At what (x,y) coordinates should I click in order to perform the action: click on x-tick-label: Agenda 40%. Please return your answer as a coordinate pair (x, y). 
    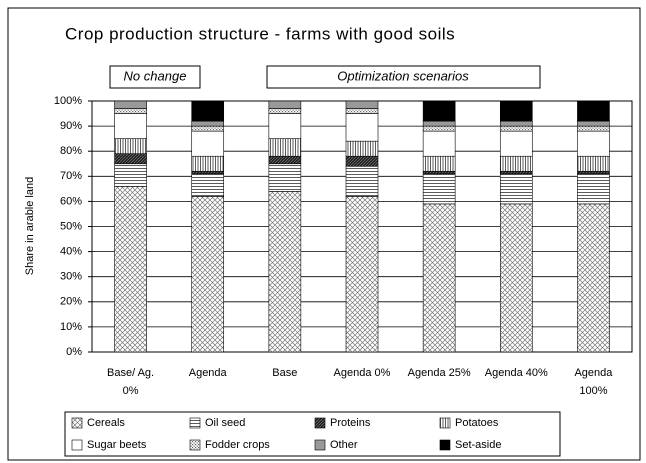
    Looking at the image, I should click on (516, 373).